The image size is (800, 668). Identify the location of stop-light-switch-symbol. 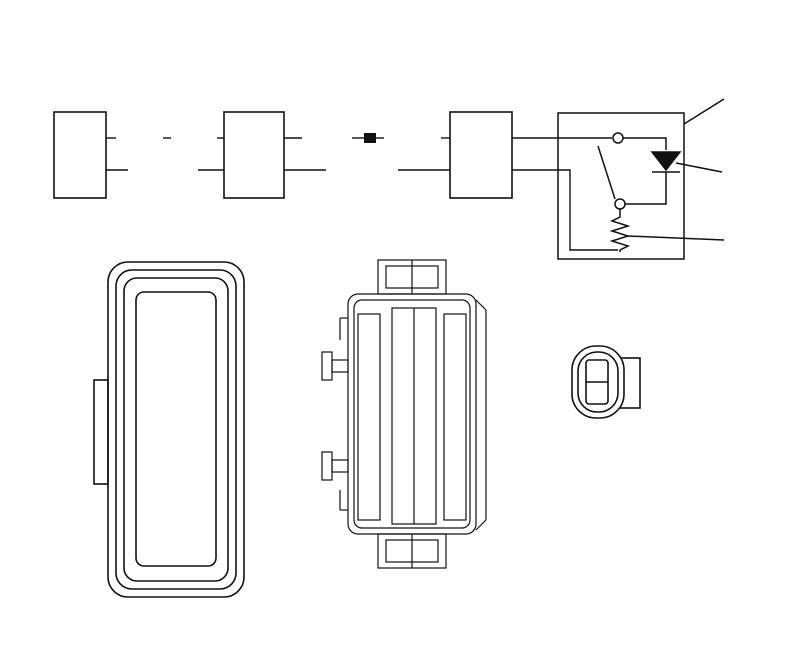
(641, 179).